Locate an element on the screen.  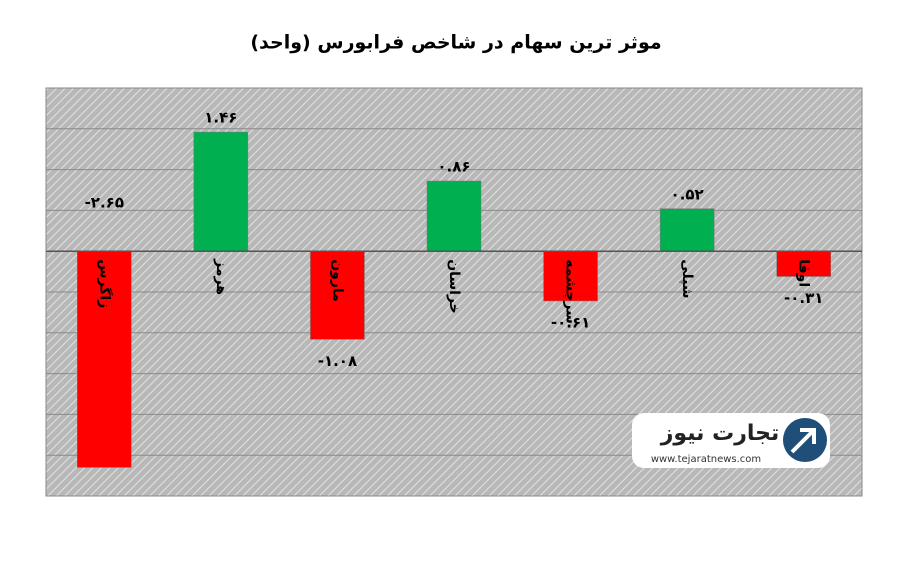
value-label: -۰.۶۱ is located at coordinates (570, 322).